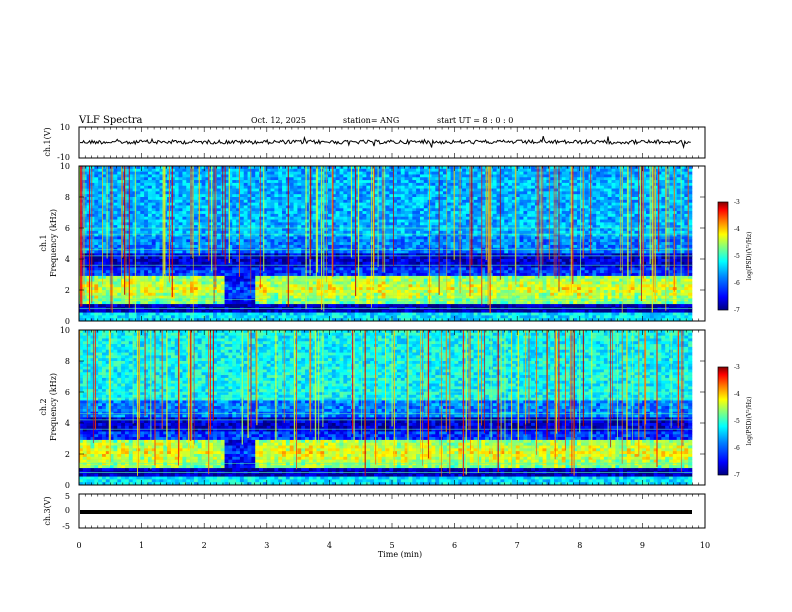 Image resolution: width=792 pixels, height=612 pixels. I want to click on x-axis-label: Time (min), so click(400, 554).